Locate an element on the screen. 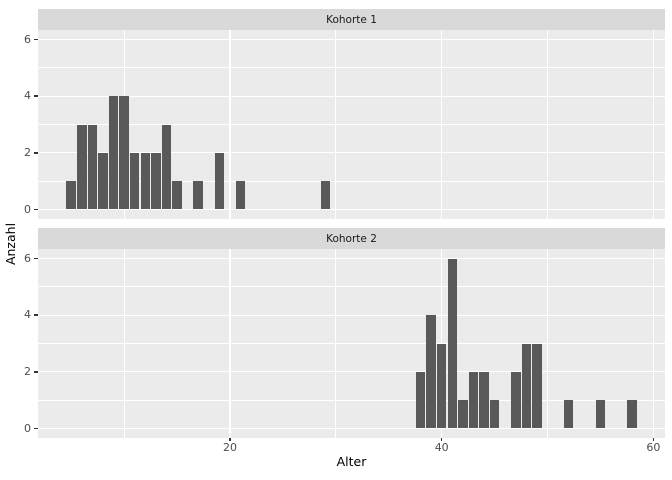  facet-strip-label: Kohorte 1 is located at coordinates (351, 19).